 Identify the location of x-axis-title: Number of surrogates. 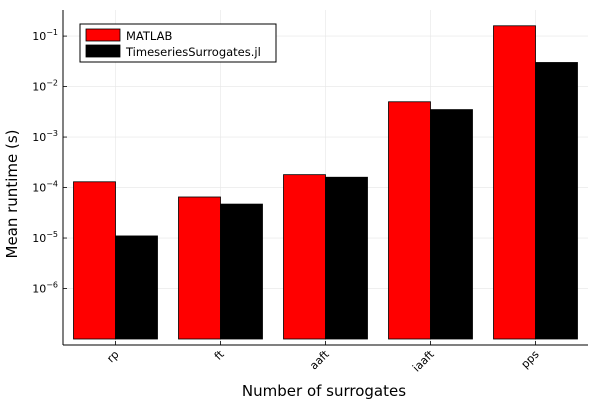
(324, 391).